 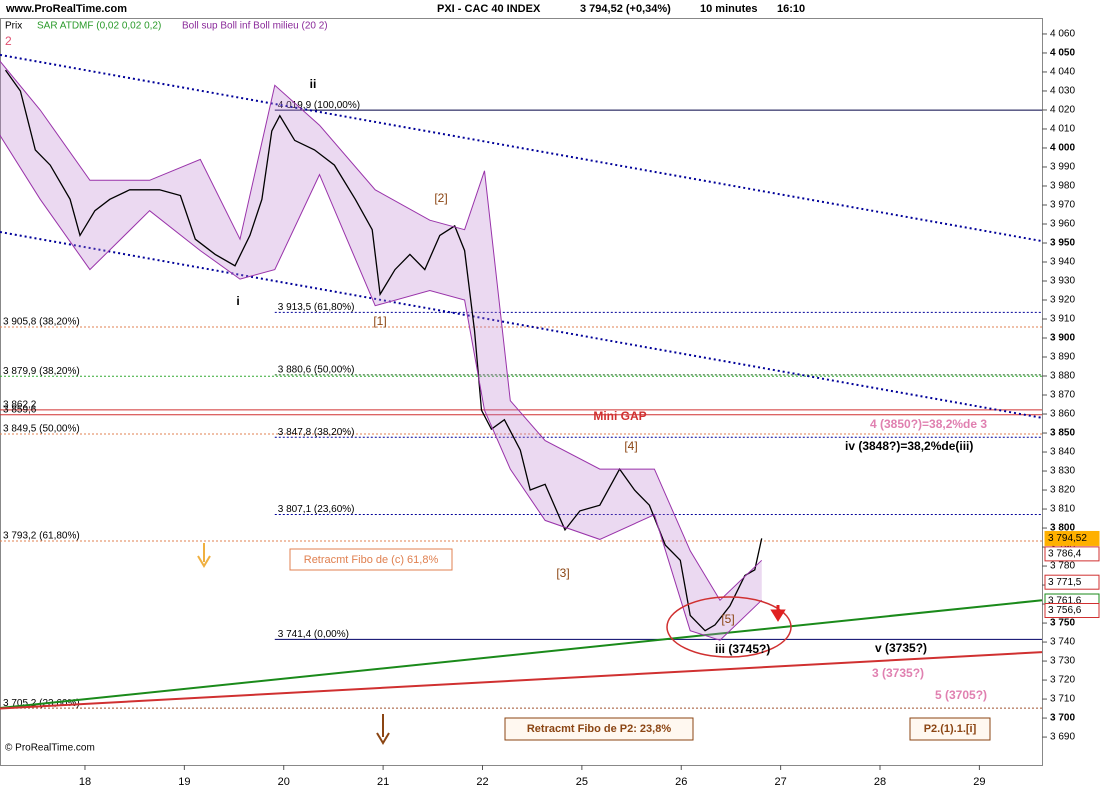 I want to click on annotation: i, so click(x=237, y=301).